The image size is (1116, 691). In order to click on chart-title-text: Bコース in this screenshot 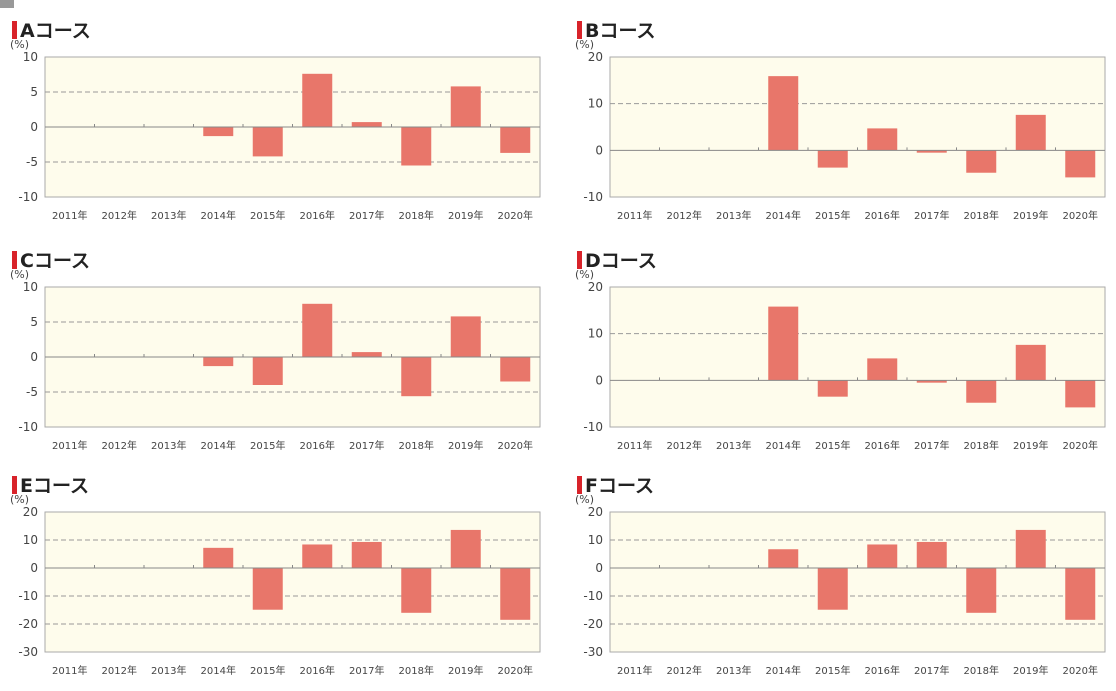, I will do `click(620, 31)`.